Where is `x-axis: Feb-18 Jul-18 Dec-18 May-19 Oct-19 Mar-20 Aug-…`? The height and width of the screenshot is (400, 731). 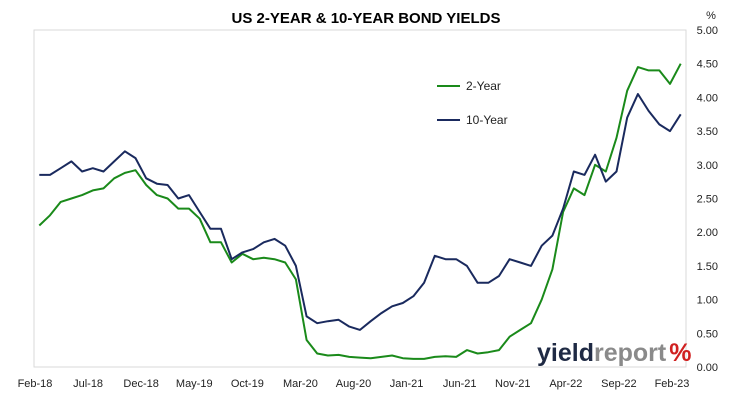
x-axis: Feb-18 Jul-18 Dec-18 May-19 Oct-19 Mar-20 Aug-… is located at coordinates (354, 384).